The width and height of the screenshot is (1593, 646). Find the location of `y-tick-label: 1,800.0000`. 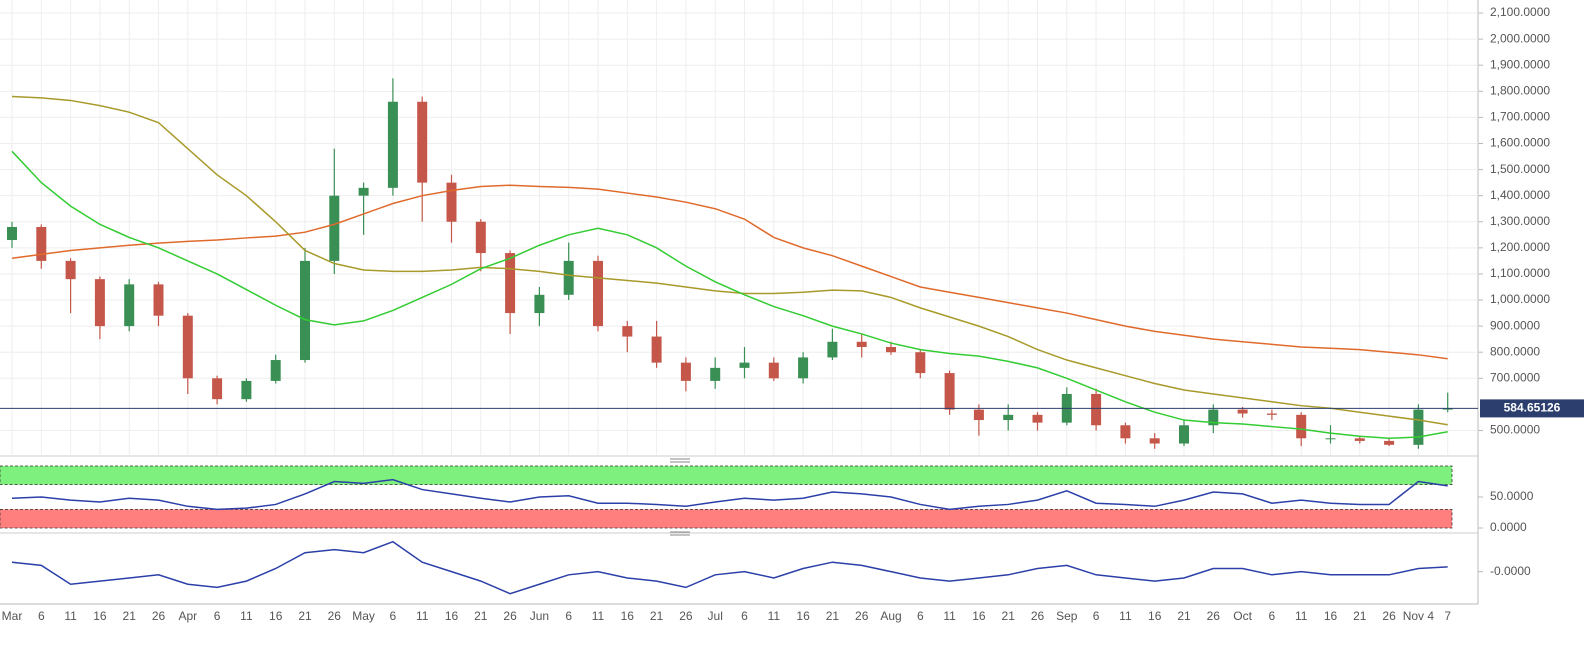

y-tick-label: 1,800.0000 is located at coordinates (1520, 90).